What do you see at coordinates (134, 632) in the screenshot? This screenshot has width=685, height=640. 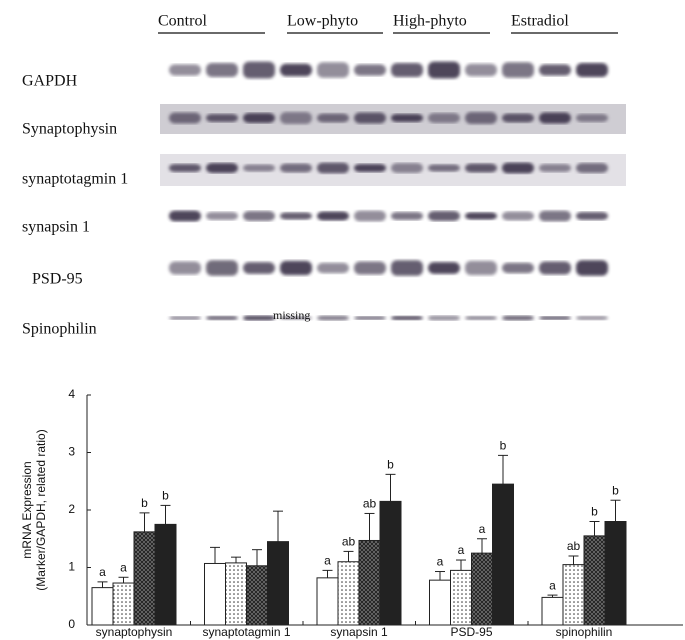 I see `x-tick-label: synaptophysin` at bounding box center [134, 632].